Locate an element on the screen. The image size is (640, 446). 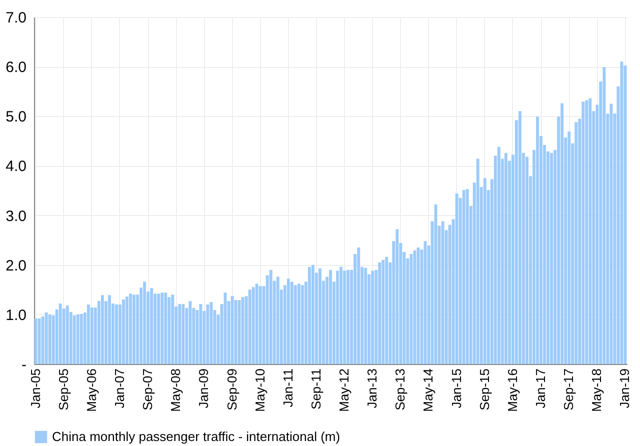
x-tick-label: May-14 is located at coordinates (428, 390).